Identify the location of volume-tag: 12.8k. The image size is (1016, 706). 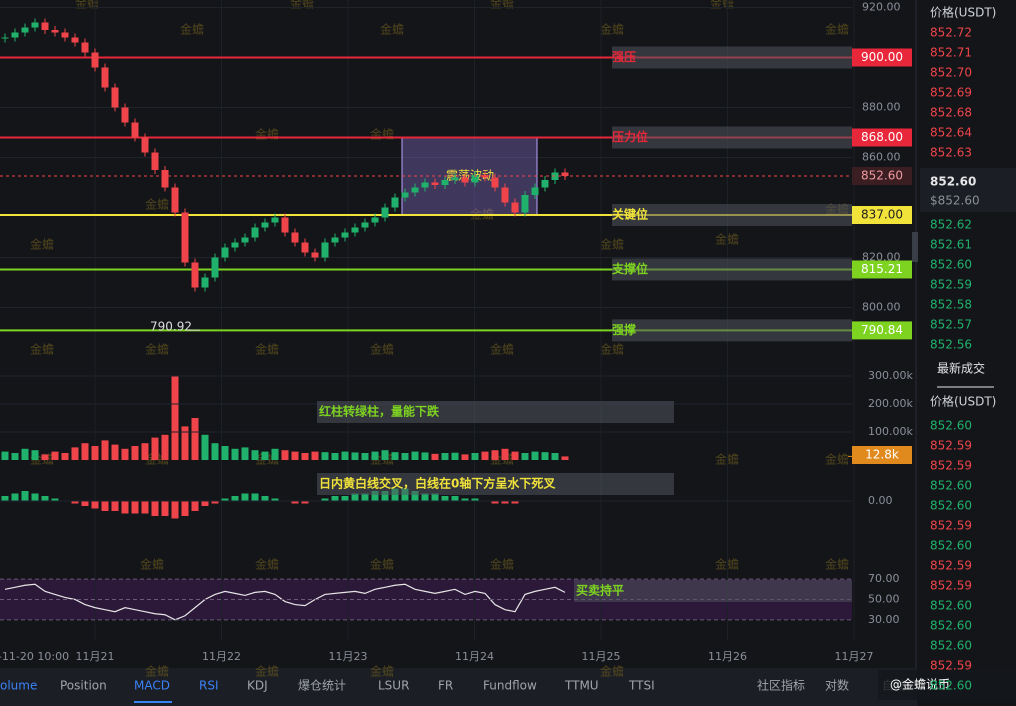
(882, 455).